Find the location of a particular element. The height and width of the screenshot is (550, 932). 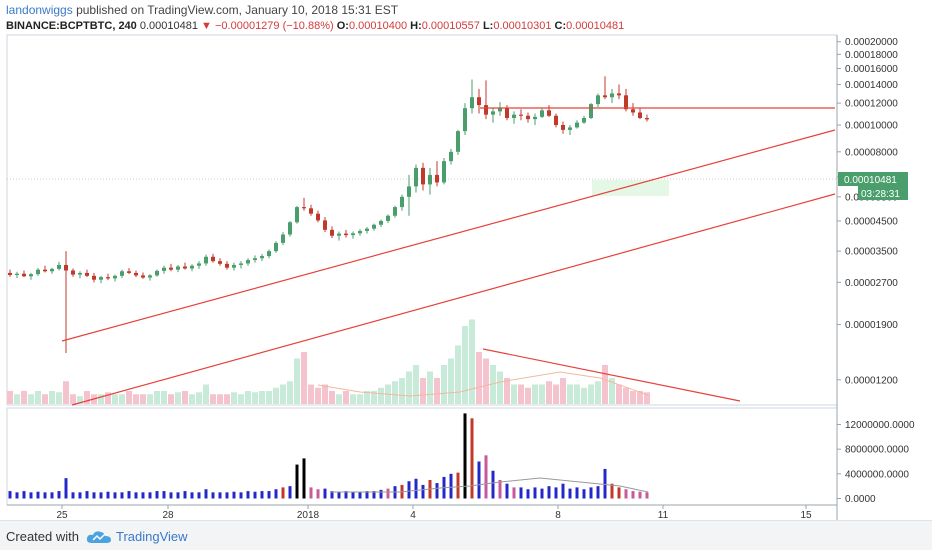

volume-trendline is located at coordinates (611, 375).